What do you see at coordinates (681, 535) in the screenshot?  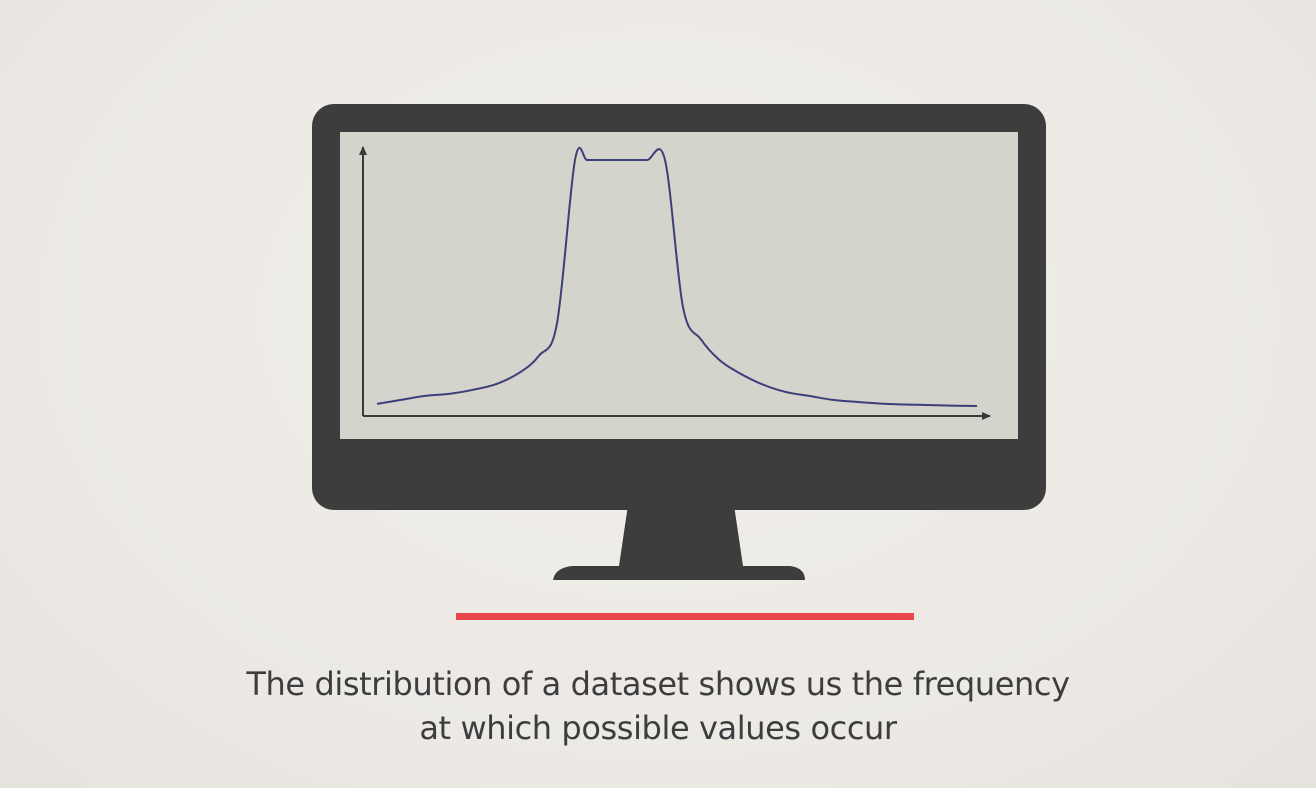 I see `monitor-stand-neck` at bounding box center [681, 535].